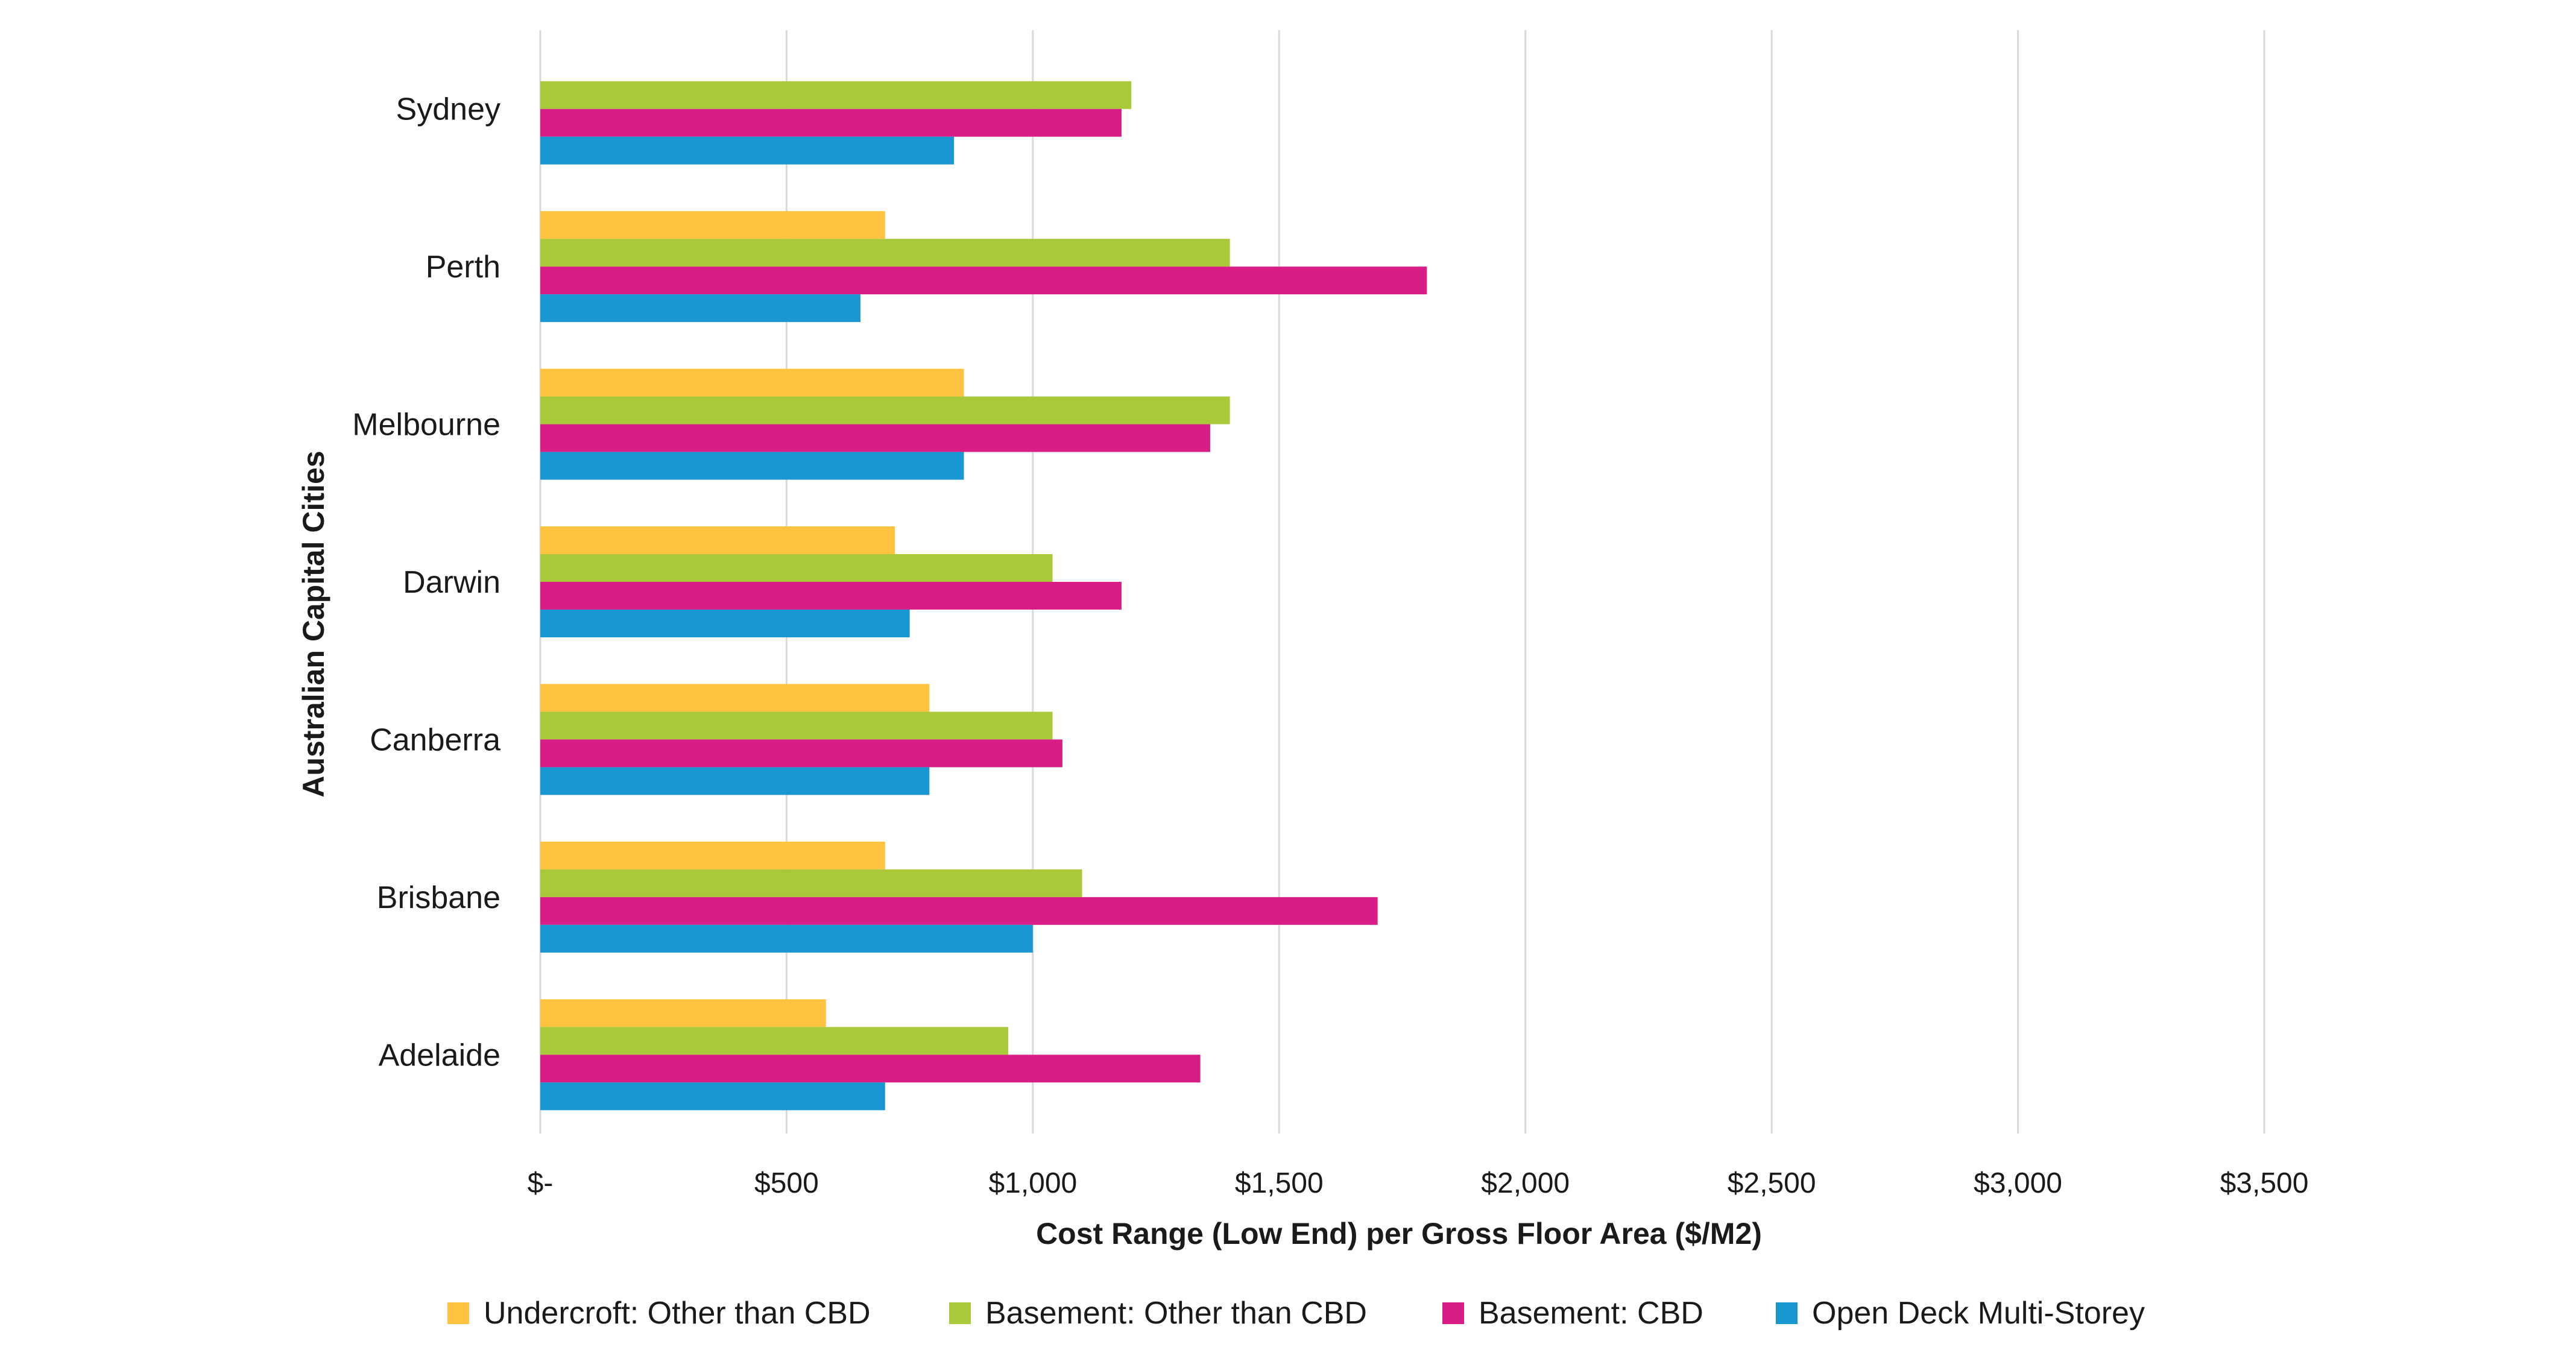  What do you see at coordinates (1176, 1313) in the screenshot?
I see `legend-label-1: Basement: Other than CBD` at bounding box center [1176, 1313].